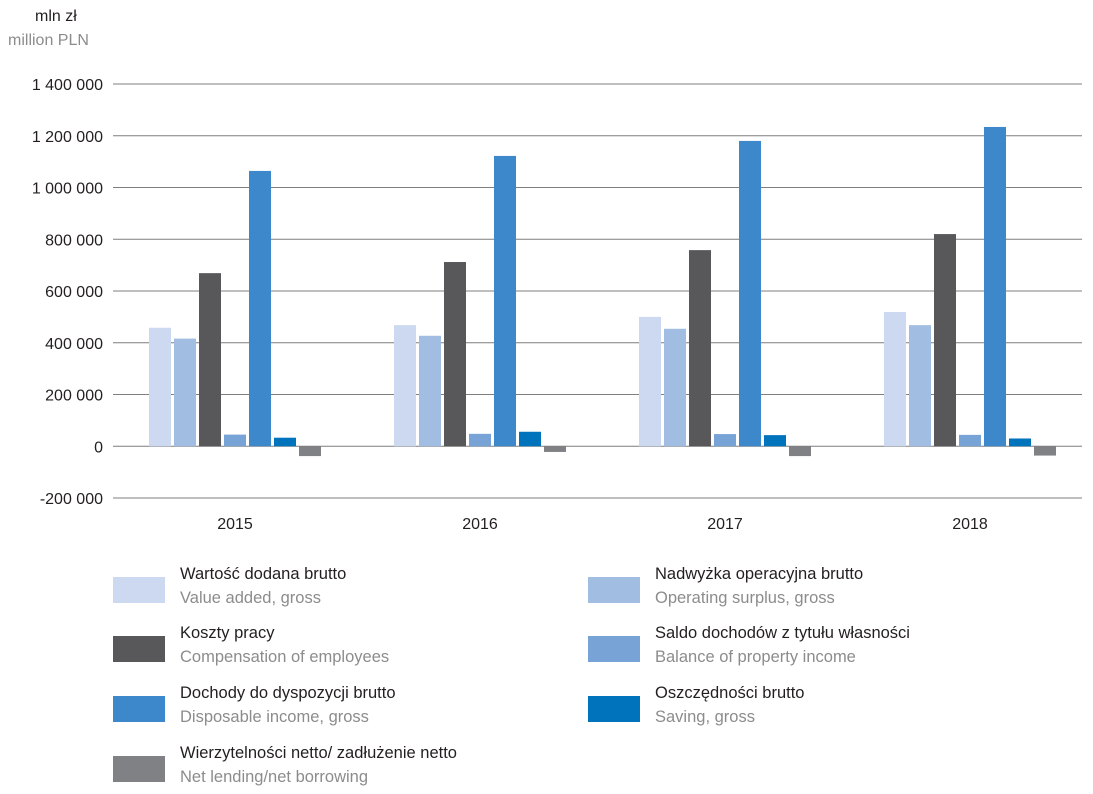  Describe the element at coordinates (755, 657) in the screenshot. I see `legend-label-en: Balance of property income` at that location.